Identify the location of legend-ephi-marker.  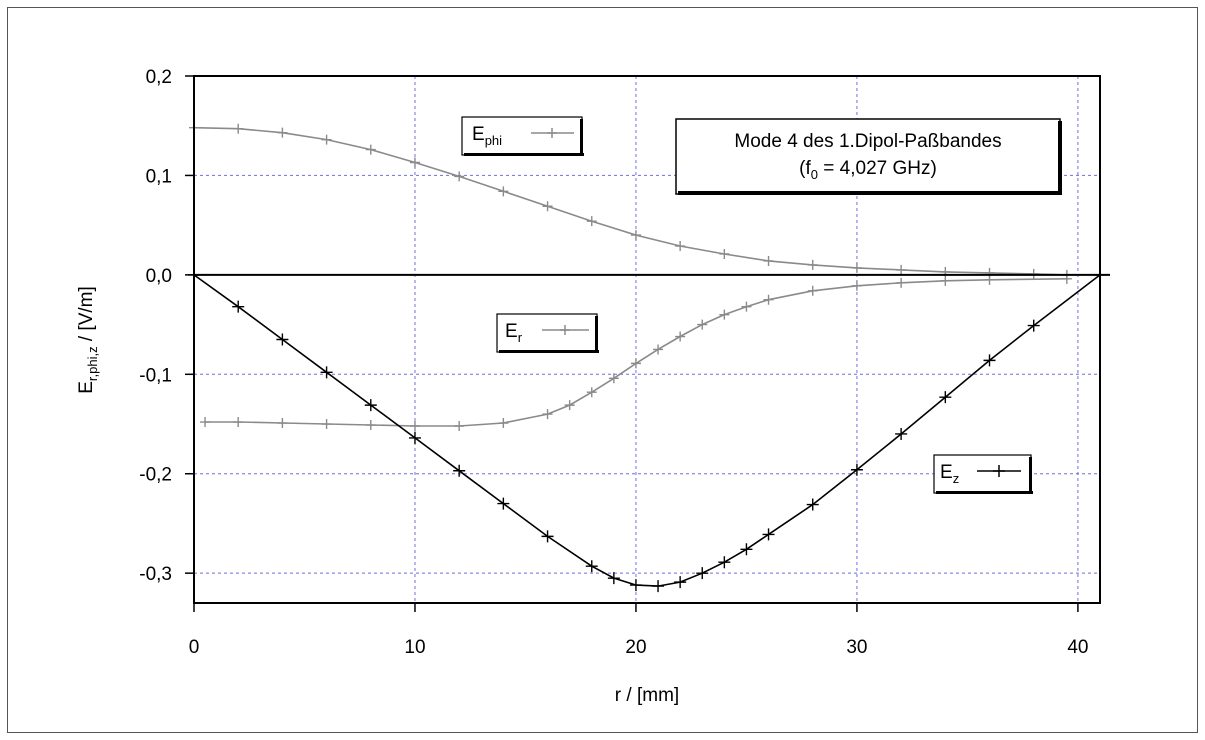
(552, 133).